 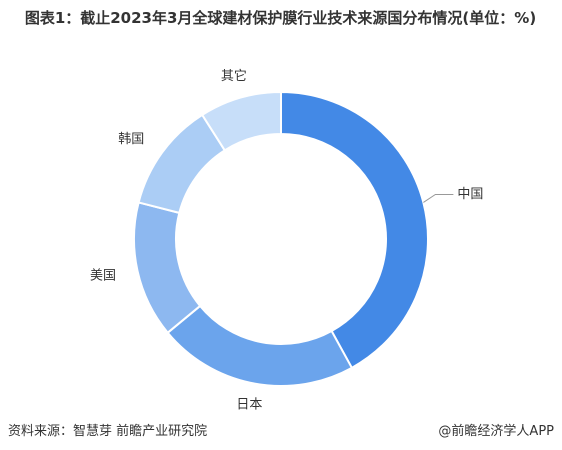 I want to click on leader-line, so click(x=438, y=198).